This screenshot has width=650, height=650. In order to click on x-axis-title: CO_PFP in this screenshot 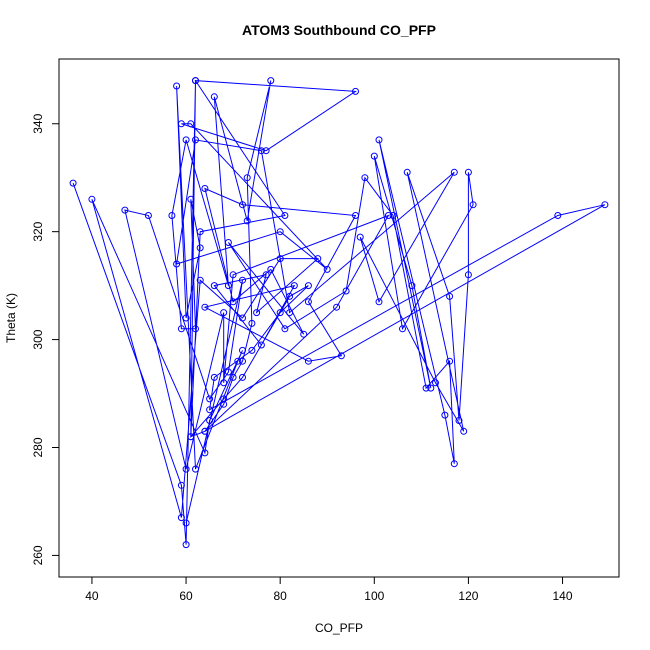, I will do `click(339, 628)`.